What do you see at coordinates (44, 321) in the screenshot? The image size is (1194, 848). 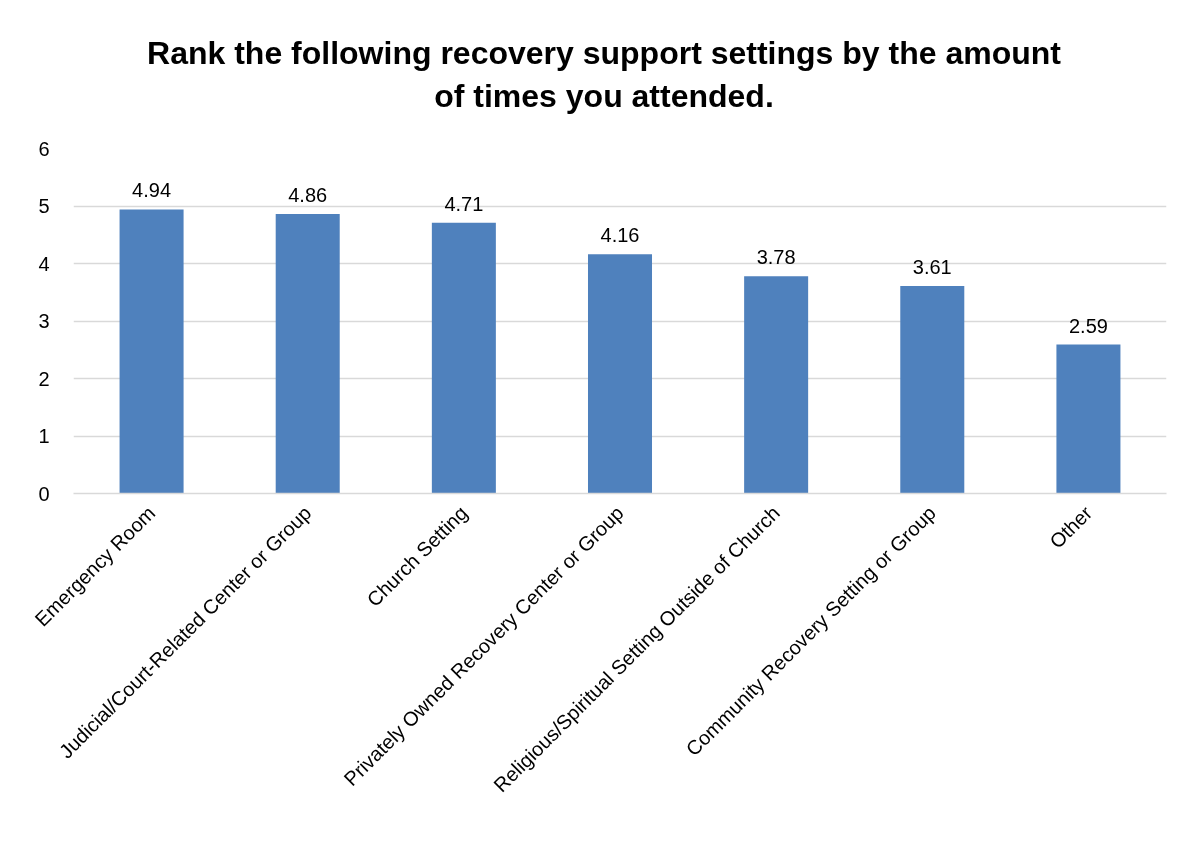 I see `y-tick-label: 3` at bounding box center [44, 321].